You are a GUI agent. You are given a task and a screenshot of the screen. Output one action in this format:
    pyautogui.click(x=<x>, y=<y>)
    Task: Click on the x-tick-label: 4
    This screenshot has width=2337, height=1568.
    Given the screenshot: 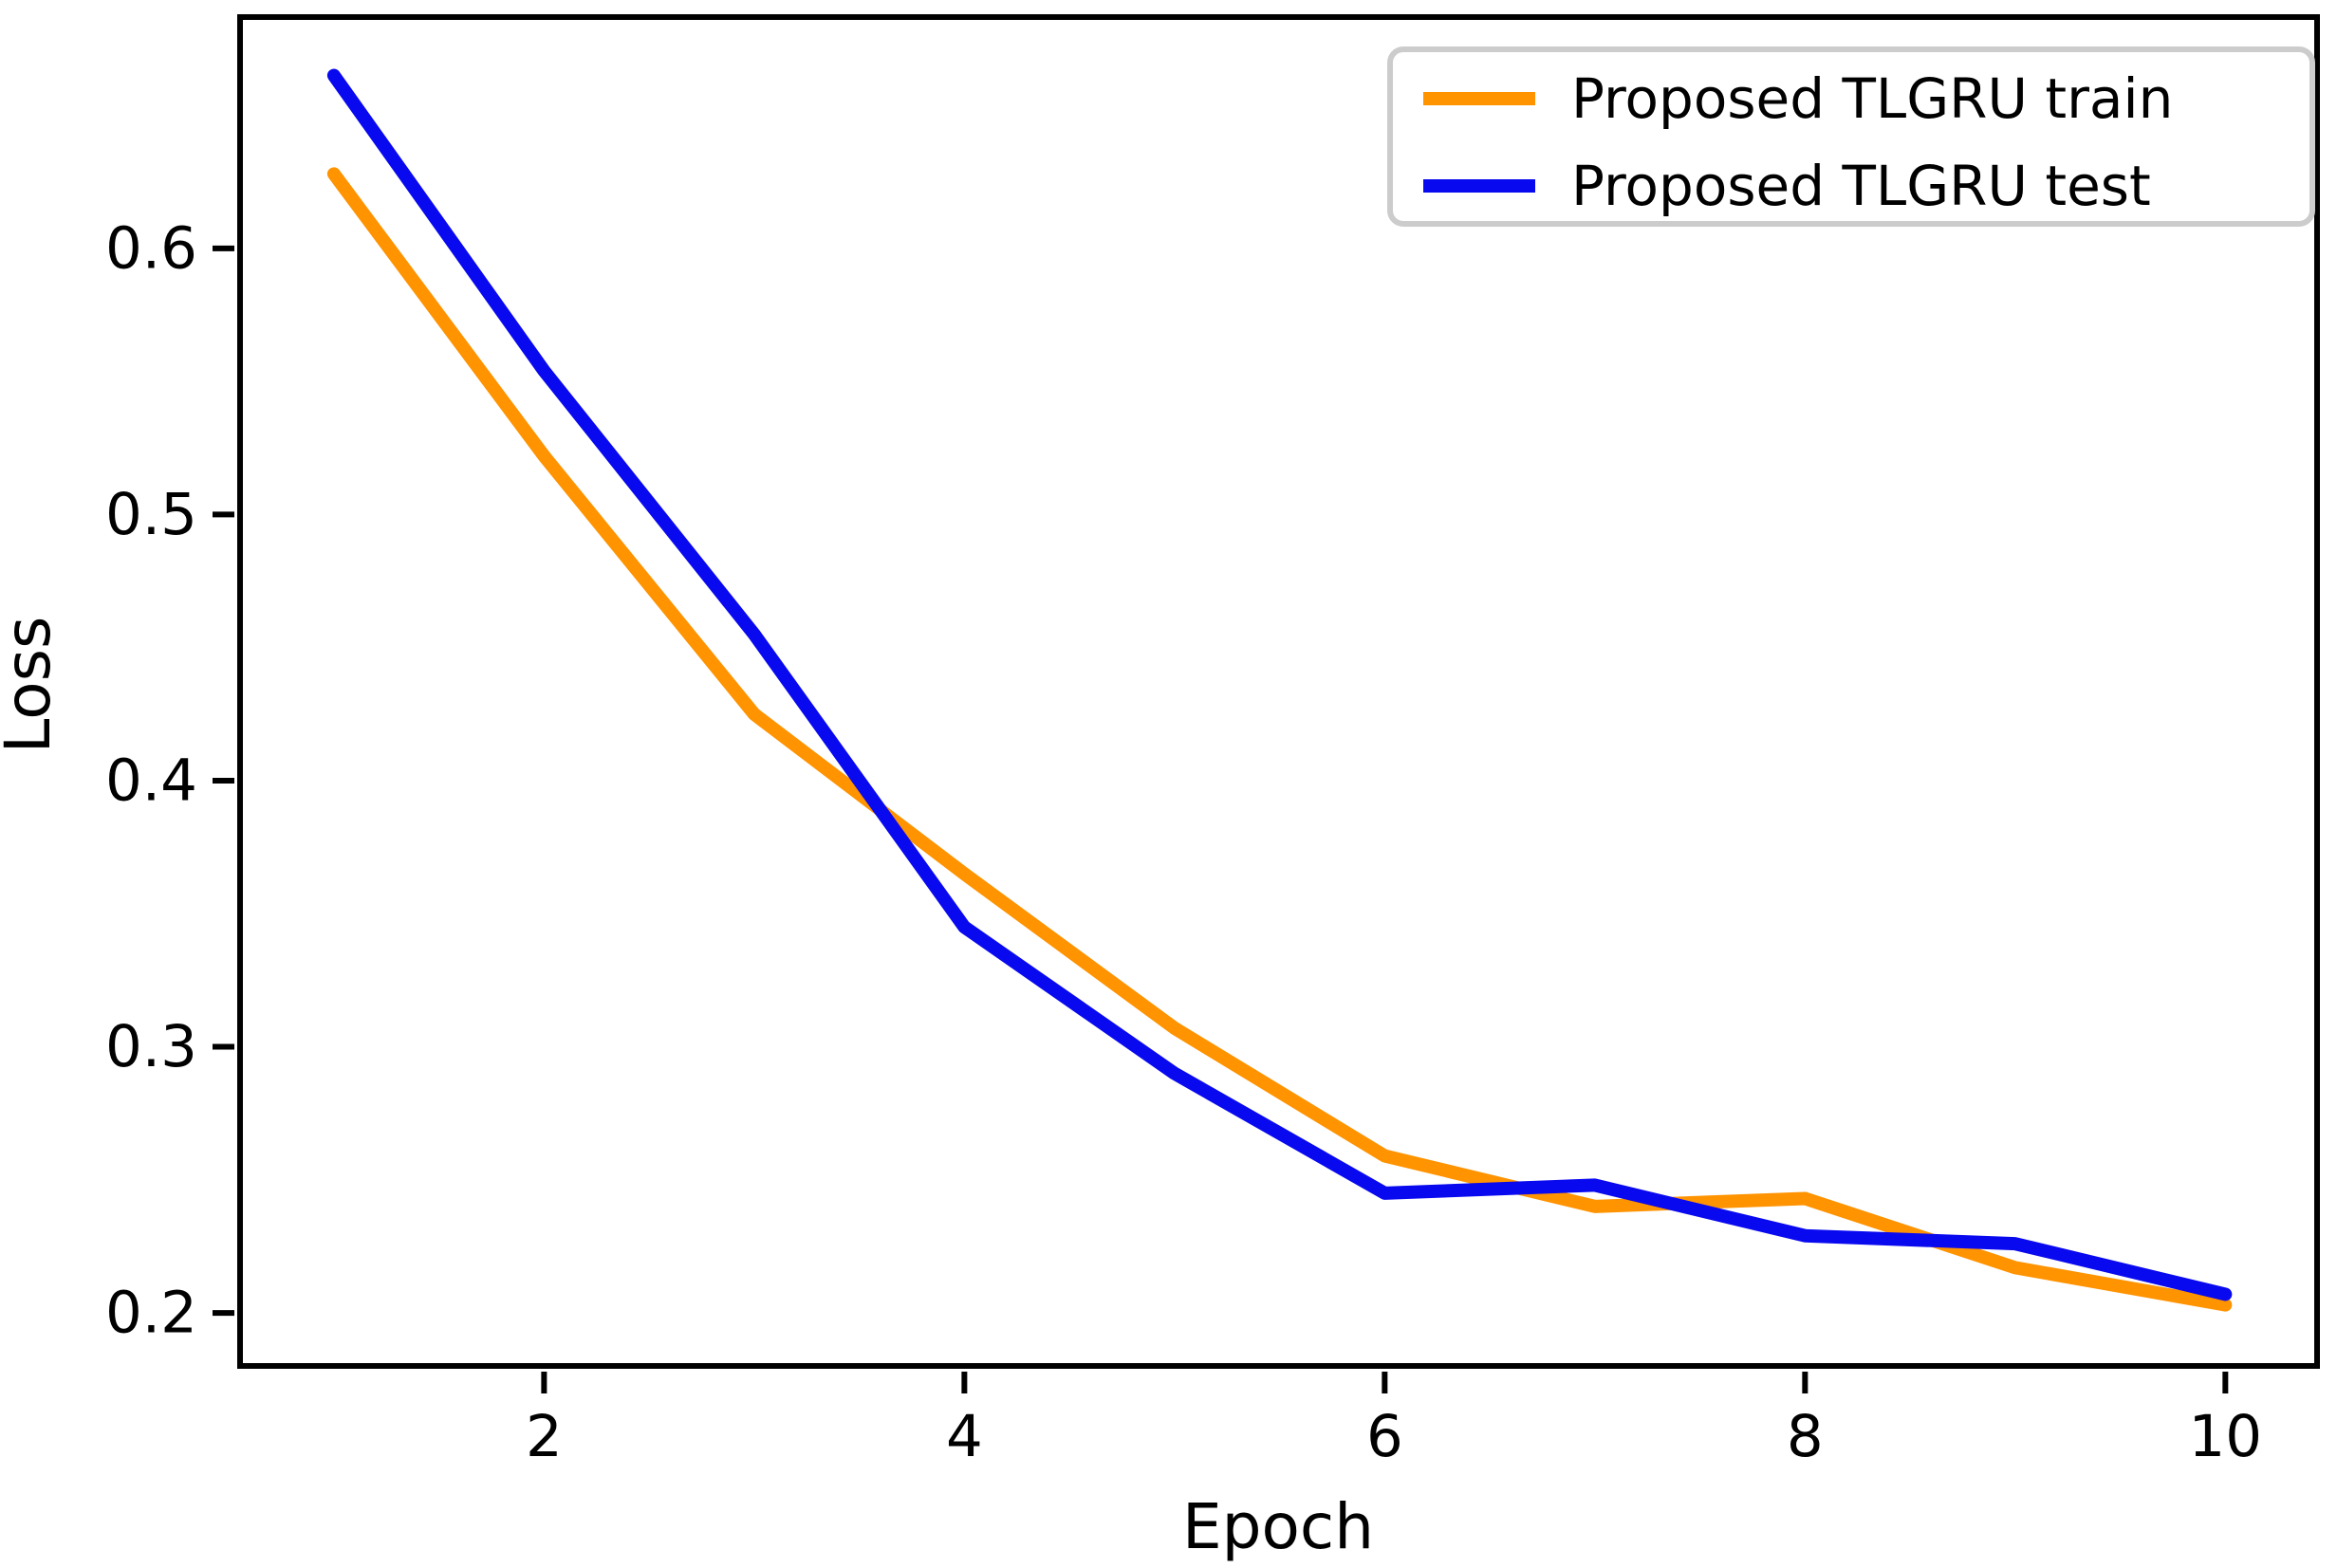 What is the action you would take?
    pyautogui.click(x=964, y=1437)
    